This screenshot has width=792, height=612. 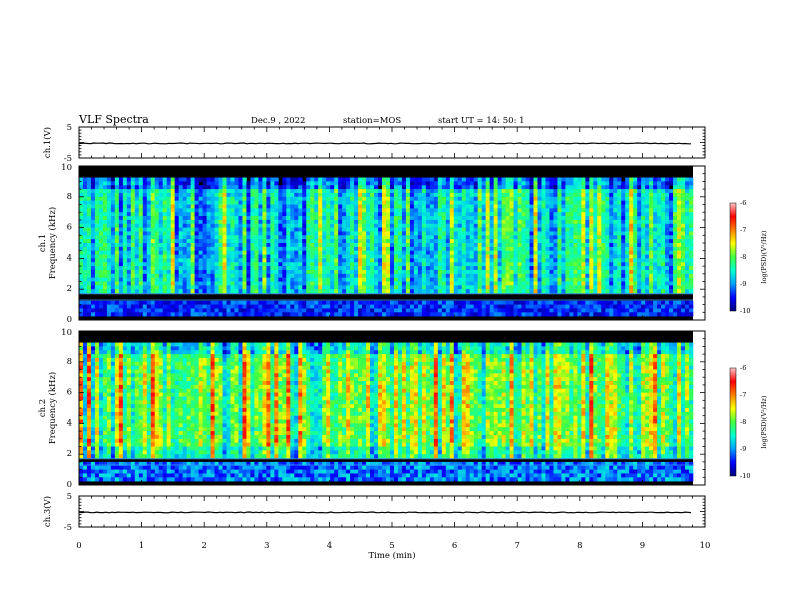 I want to click on ch1-ytick-bottom: -5, so click(x=68, y=159).